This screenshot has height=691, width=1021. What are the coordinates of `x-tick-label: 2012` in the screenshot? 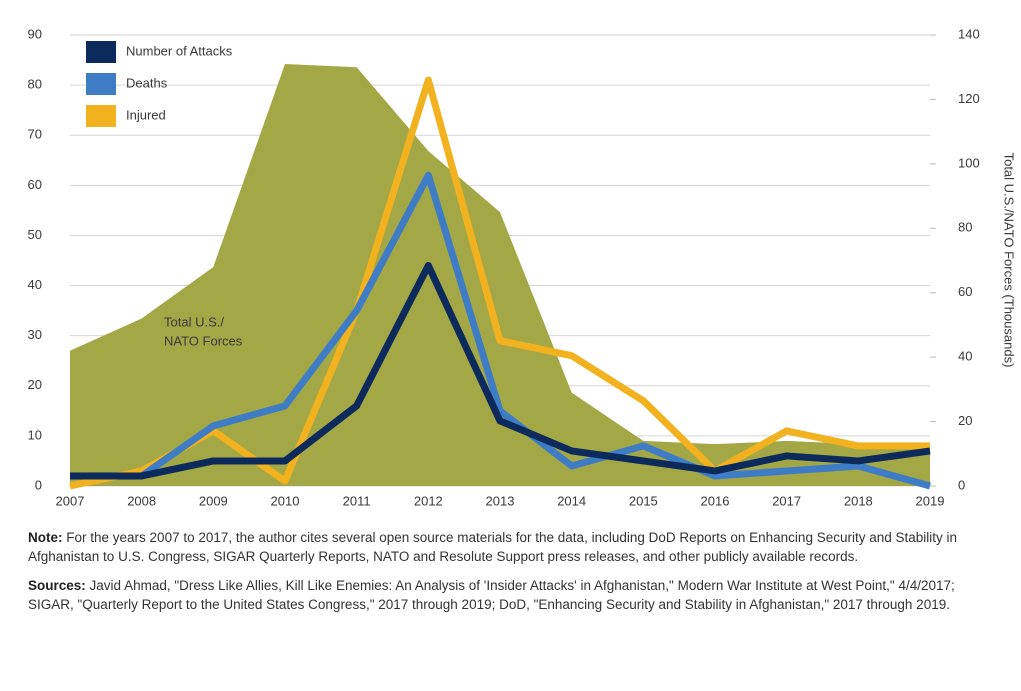 It's located at (428, 500).